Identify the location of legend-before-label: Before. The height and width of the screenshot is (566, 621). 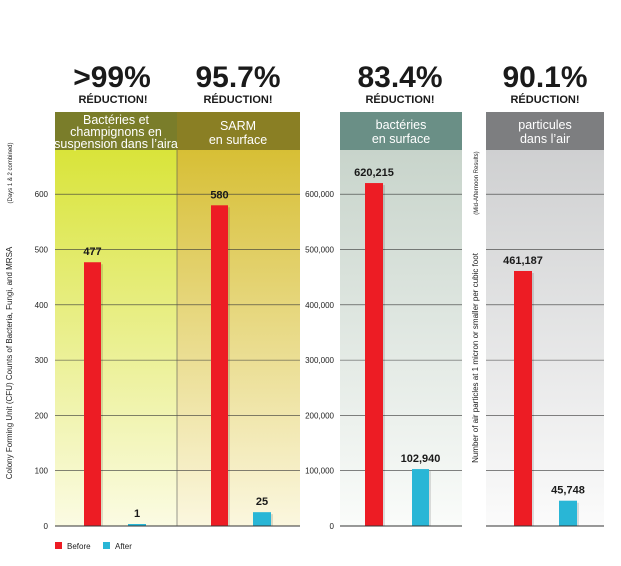
(79, 546).